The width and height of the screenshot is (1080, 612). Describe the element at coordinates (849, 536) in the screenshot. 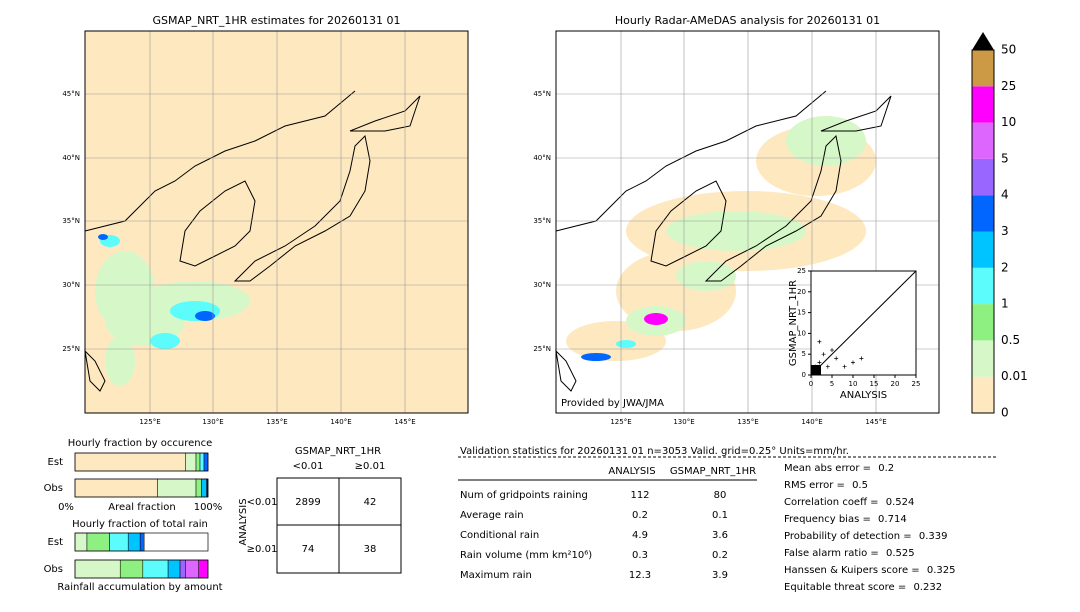

I see `score-label: Probability of detection =` at that location.